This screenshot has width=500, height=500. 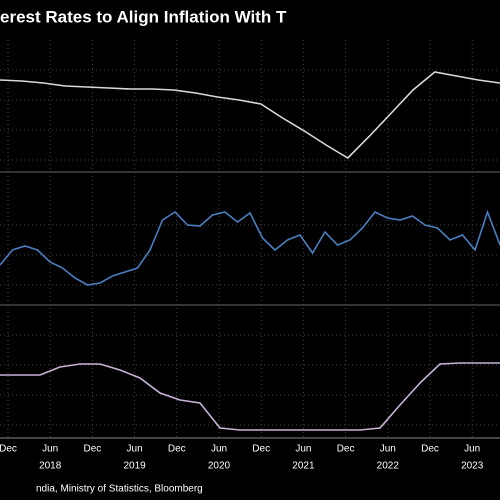 What do you see at coordinates (472, 466) in the screenshot?
I see `x-year-label: 2023` at bounding box center [472, 466].